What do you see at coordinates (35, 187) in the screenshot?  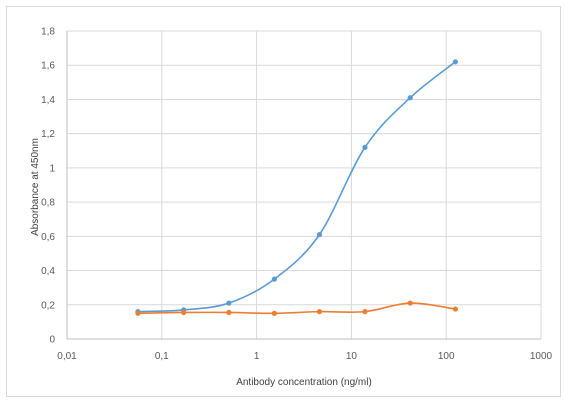 I see `y-axis-title: Absorbance at 450nm` at bounding box center [35, 187].